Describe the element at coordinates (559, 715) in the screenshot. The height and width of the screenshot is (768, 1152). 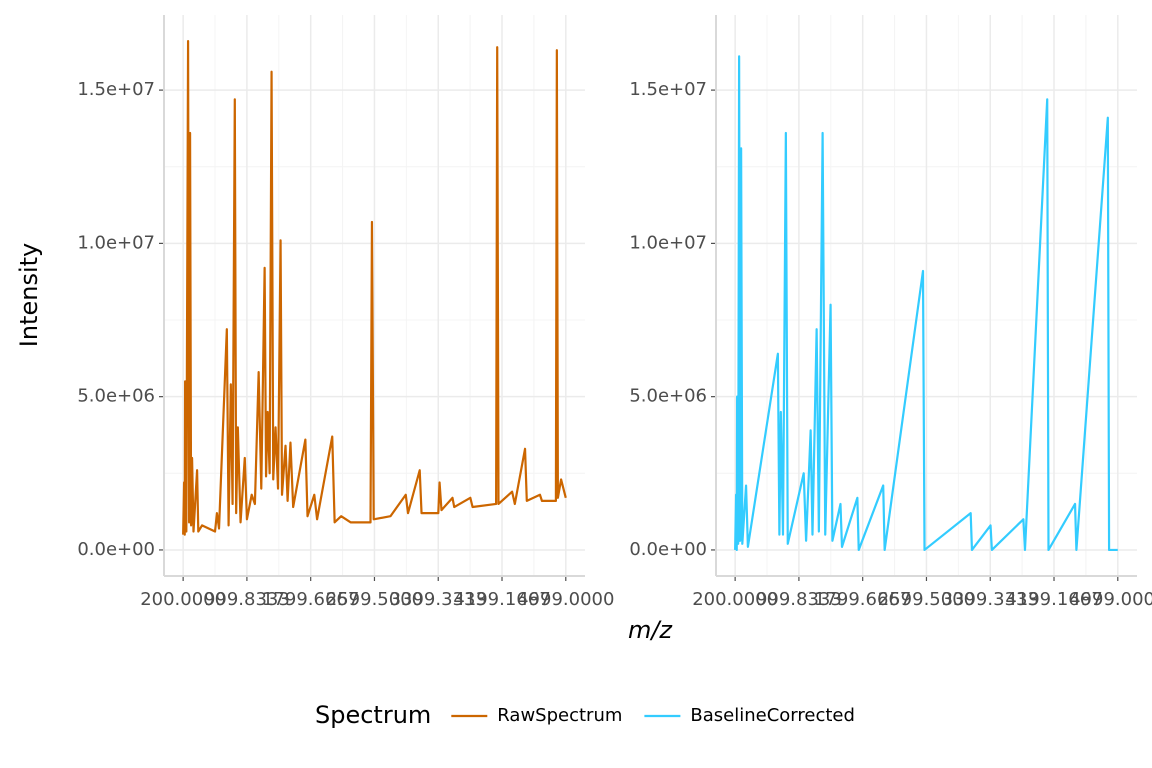
I see `legend-label: RawSpectrum` at that location.